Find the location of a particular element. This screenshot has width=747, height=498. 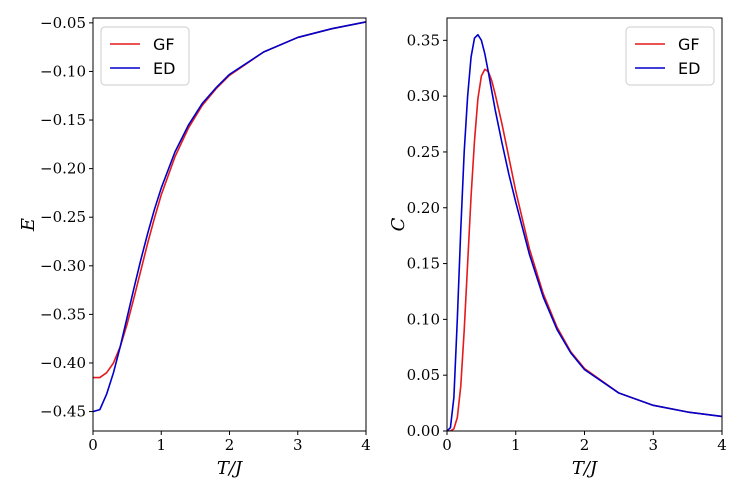

energy-x-tick-label: 2 is located at coordinates (230, 445).